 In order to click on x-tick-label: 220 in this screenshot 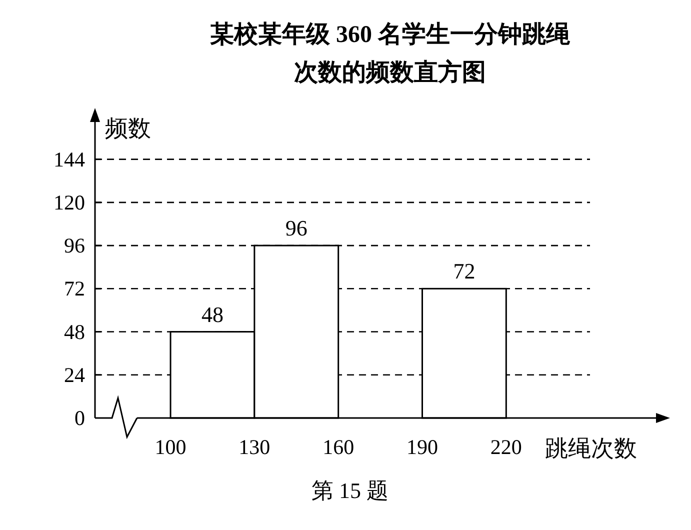, I will do `click(506, 447)`.